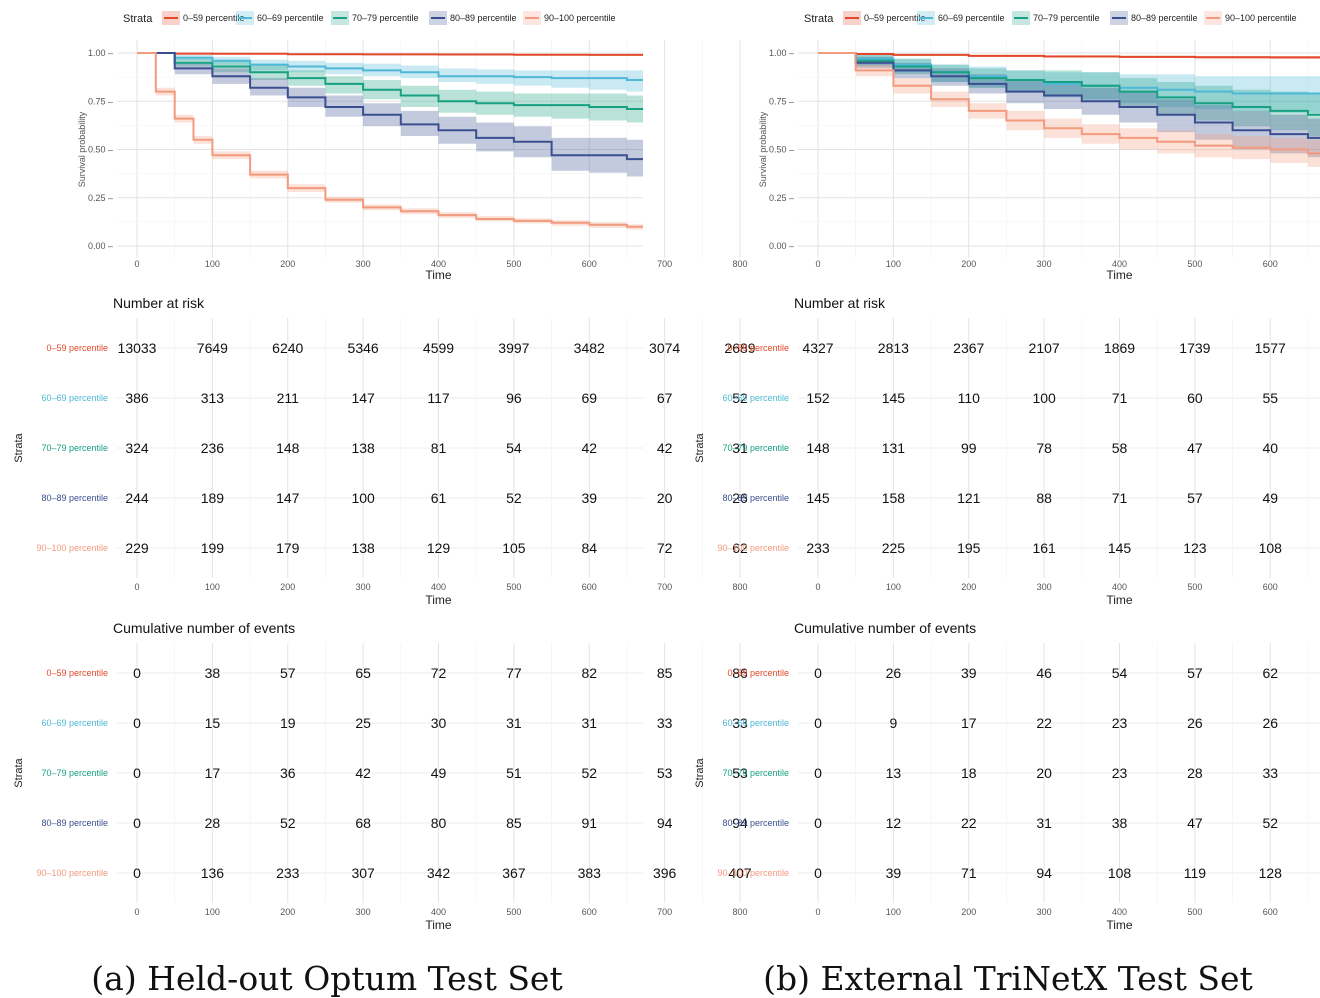 The height and width of the screenshot is (998, 1320). Describe the element at coordinates (77, 673) in the screenshot. I see `row-label: 0–59 percentile` at that location.